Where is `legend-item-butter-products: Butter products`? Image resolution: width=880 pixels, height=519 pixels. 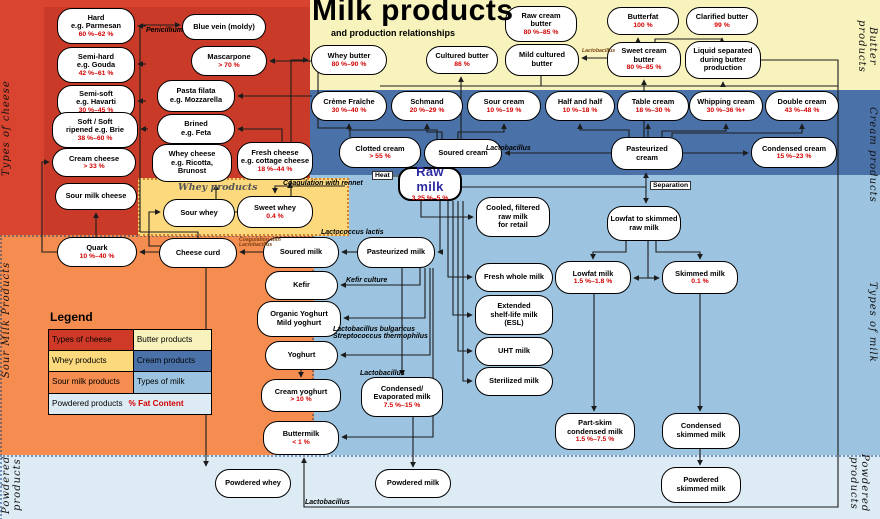
legend-item-butter-products: Butter products is located at coordinates (172, 340).